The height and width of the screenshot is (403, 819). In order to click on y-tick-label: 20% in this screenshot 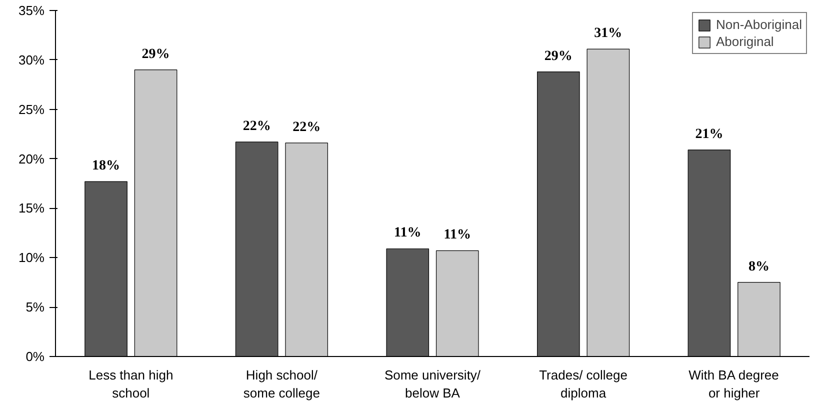, I will do `click(31, 158)`.